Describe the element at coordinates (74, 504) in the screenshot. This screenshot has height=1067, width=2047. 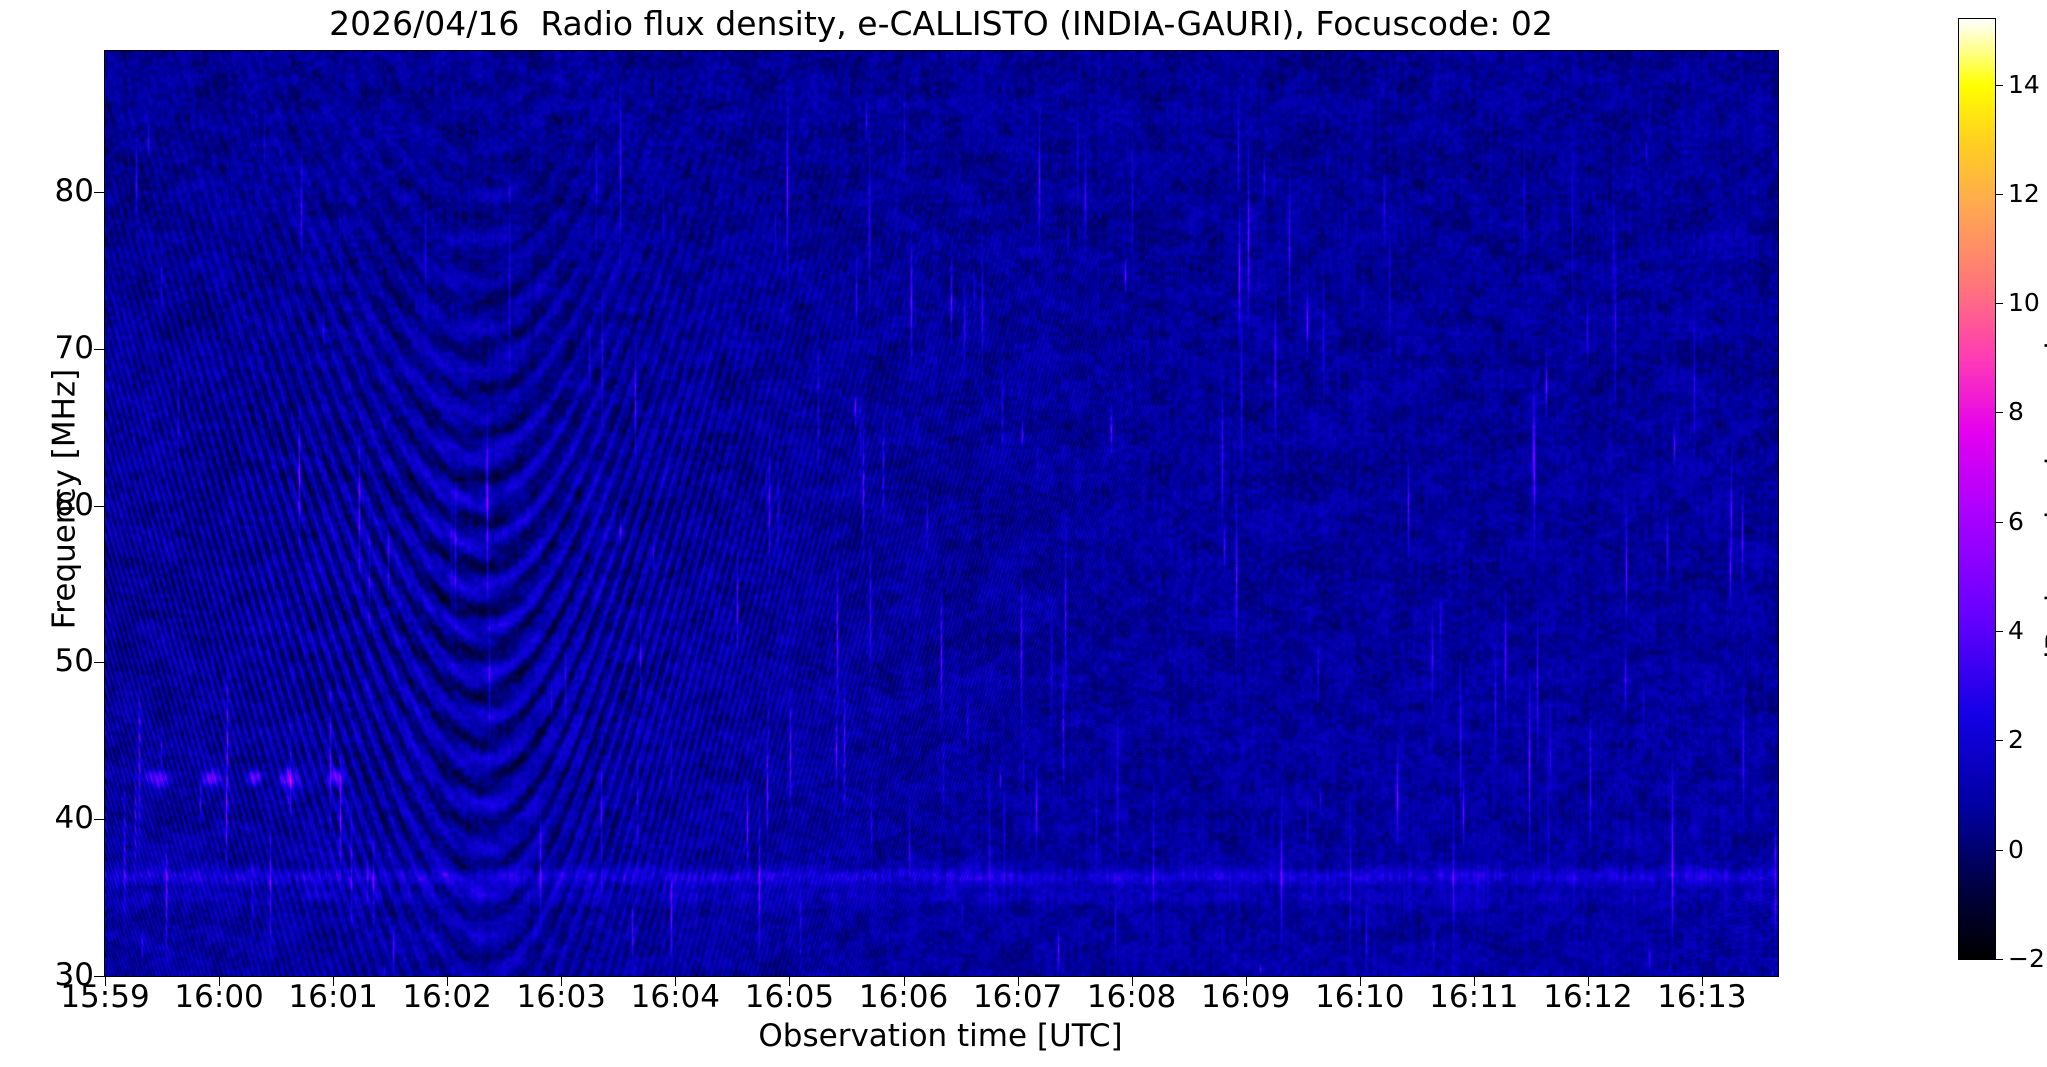
I see `y-tick-label: 60` at that location.